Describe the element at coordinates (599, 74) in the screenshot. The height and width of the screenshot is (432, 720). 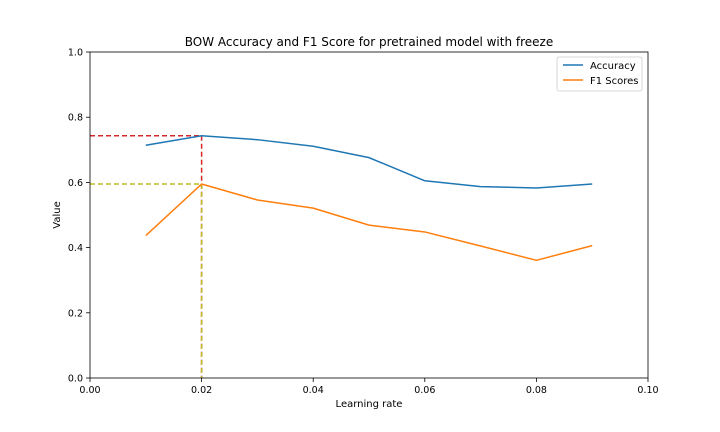
I see `legend: Accuracy F1 Scores` at that location.